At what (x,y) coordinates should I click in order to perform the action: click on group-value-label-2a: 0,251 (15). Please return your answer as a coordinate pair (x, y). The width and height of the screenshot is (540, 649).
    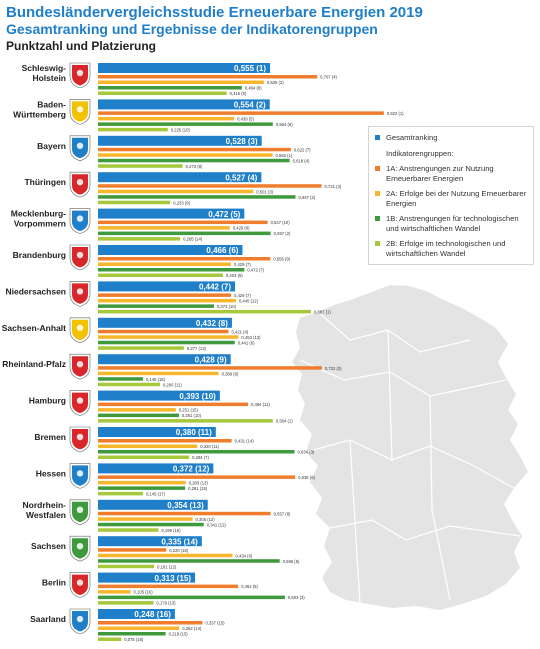
    Looking at the image, I should click on (189, 410).